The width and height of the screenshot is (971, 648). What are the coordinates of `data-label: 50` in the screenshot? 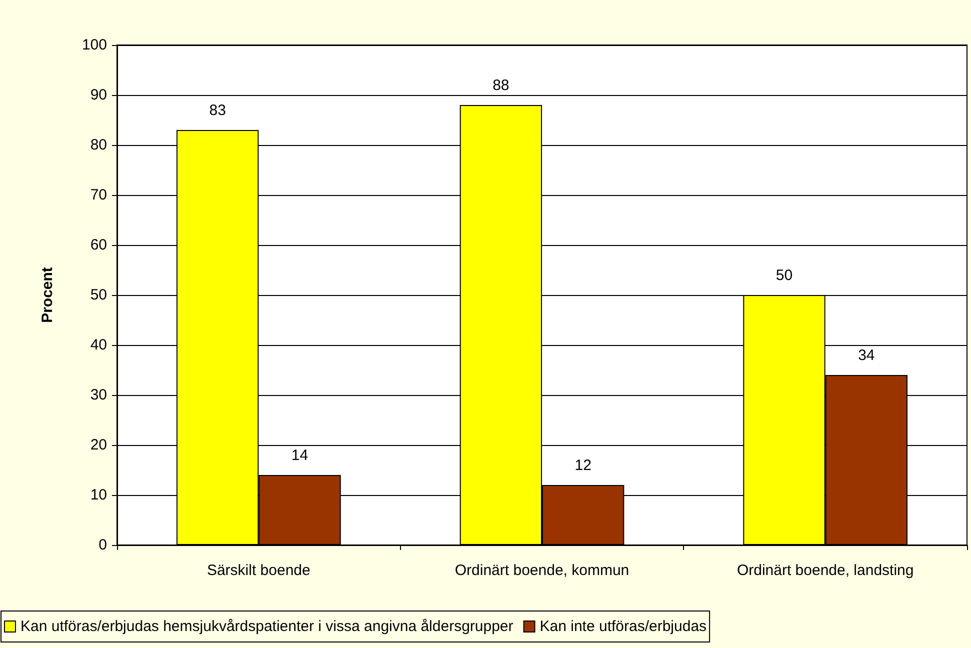 It's located at (784, 275).